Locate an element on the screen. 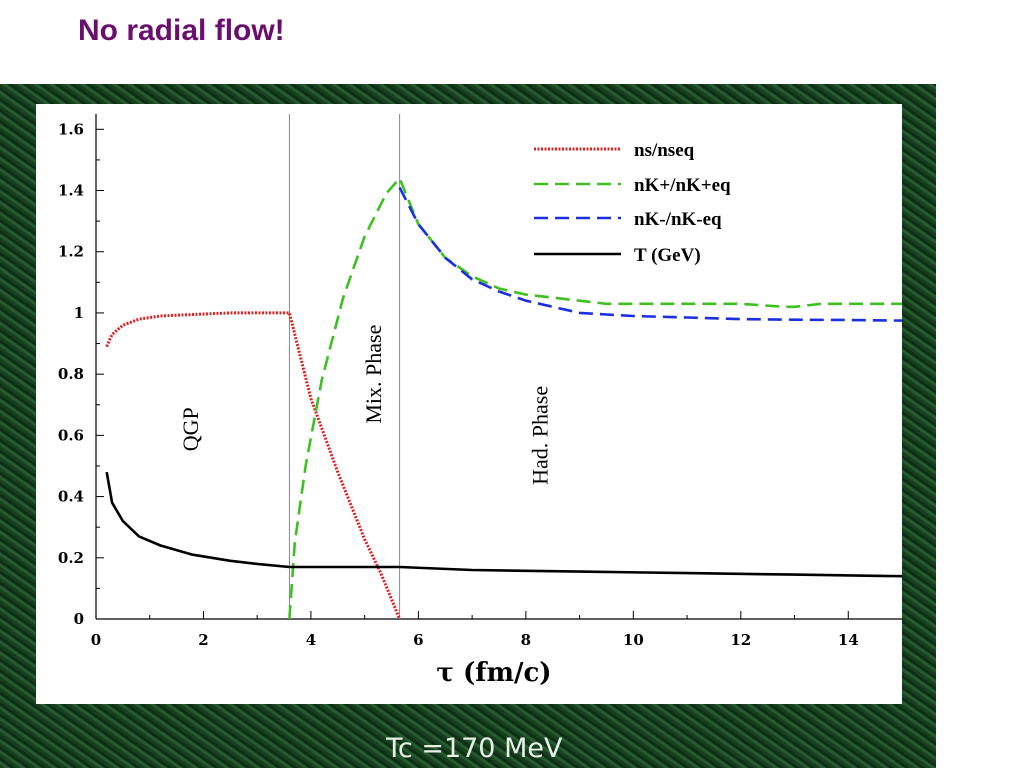  legend-label: ns/nseq is located at coordinates (664, 150).